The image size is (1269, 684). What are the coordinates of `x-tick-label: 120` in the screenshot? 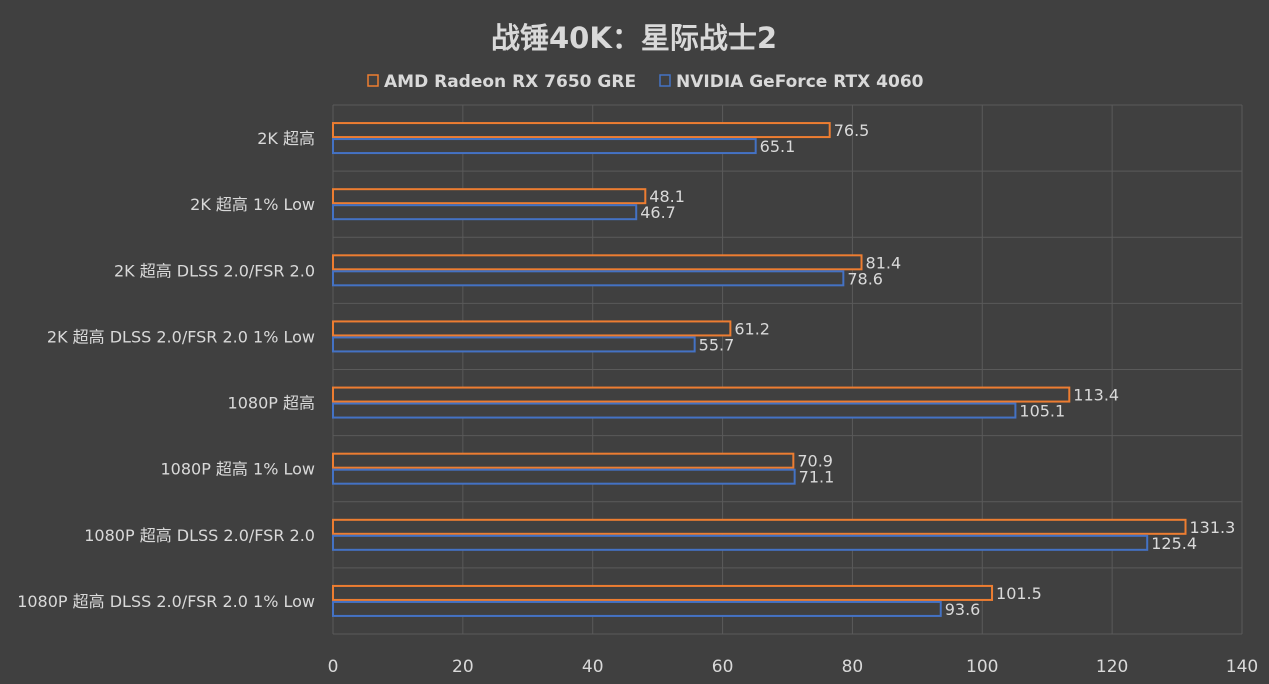 It's located at (1112, 667).